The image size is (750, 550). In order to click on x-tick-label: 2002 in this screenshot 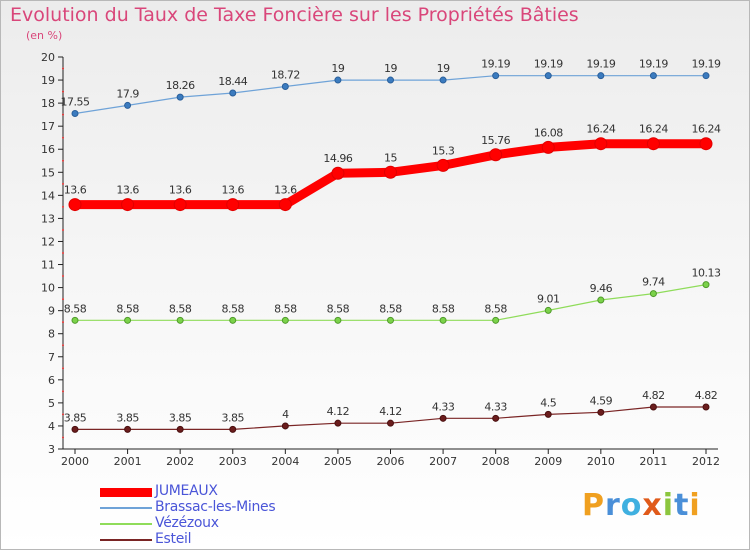, I will do `click(180, 461)`.